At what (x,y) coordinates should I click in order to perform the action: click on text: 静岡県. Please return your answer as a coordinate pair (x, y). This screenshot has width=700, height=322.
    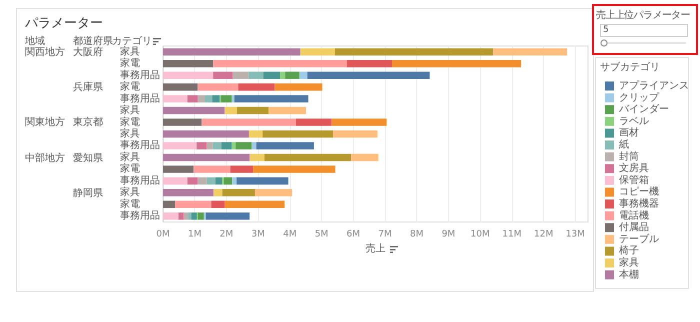
    Looking at the image, I should click on (88, 193).